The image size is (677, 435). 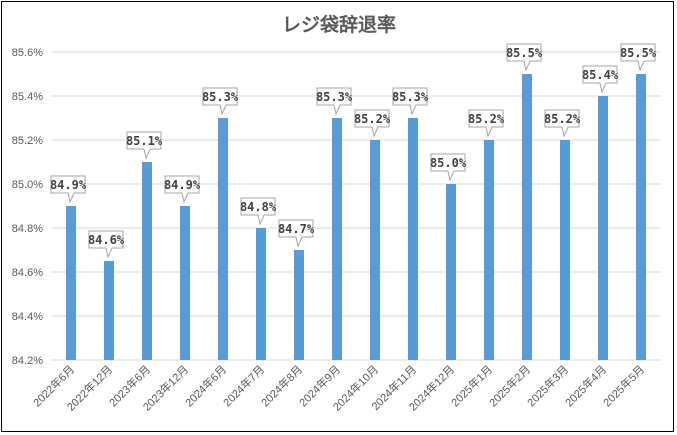 What do you see at coordinates (296, 229) in the screenshot?
I see `data-label: 84.7%` at bounding box center [296, 229].